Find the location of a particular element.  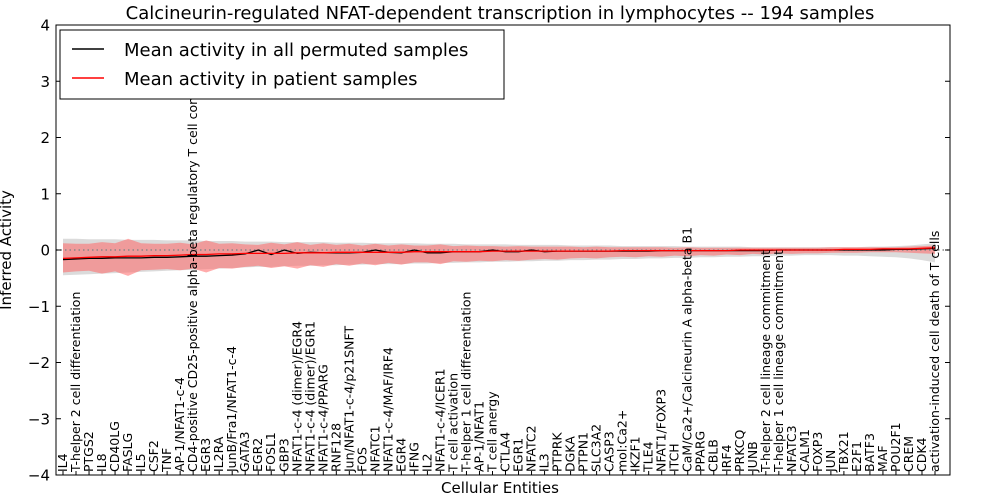

x-tick-label: CSF2 is located at coordinates (153, 456).